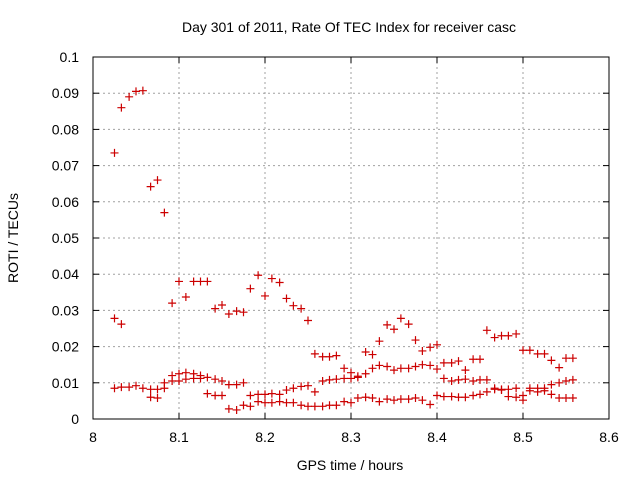  What do you see at coordinates (65, 347) in the screenshot?
I see `y-tick-label: 0.02` at bounding box center [65, 347].